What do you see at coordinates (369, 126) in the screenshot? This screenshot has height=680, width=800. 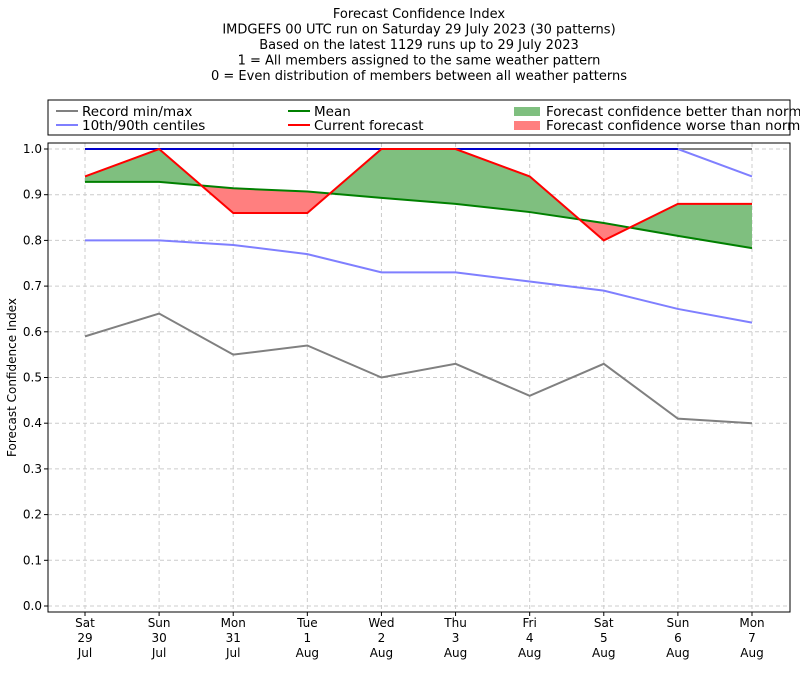 I see `legend-label: Current forecast` at bounding box center [369, 126].